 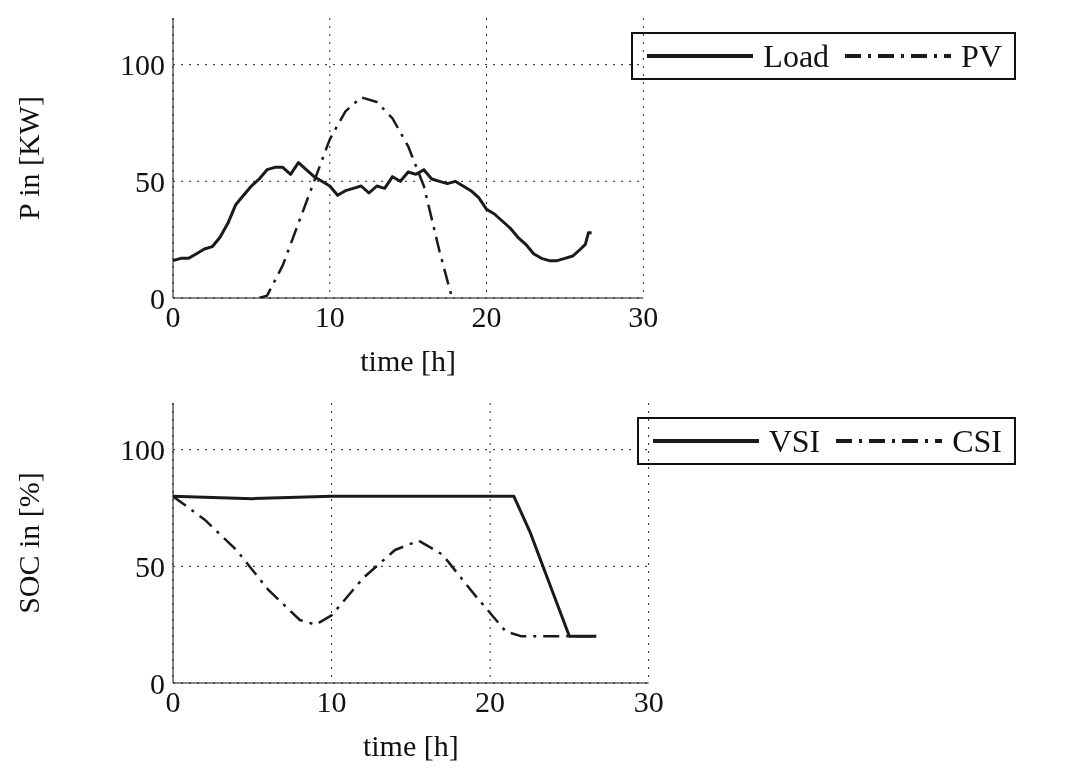 What do you see at coordinates (977, 441) in the screenshot?
I see `legend-label: CSI` at bounding box center [977, 441].